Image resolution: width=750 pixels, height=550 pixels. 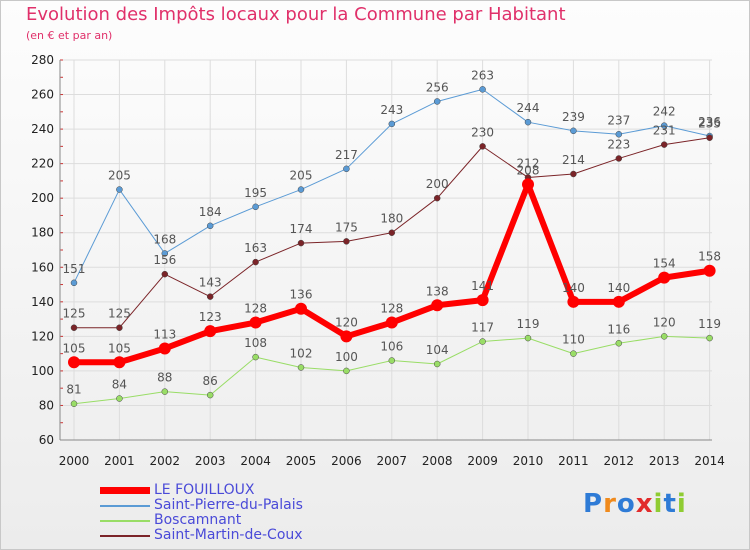 What do you see at coordinates (482, 75) in the screenshot?
I see `data-label: 263` at bounding box center [482, 75].